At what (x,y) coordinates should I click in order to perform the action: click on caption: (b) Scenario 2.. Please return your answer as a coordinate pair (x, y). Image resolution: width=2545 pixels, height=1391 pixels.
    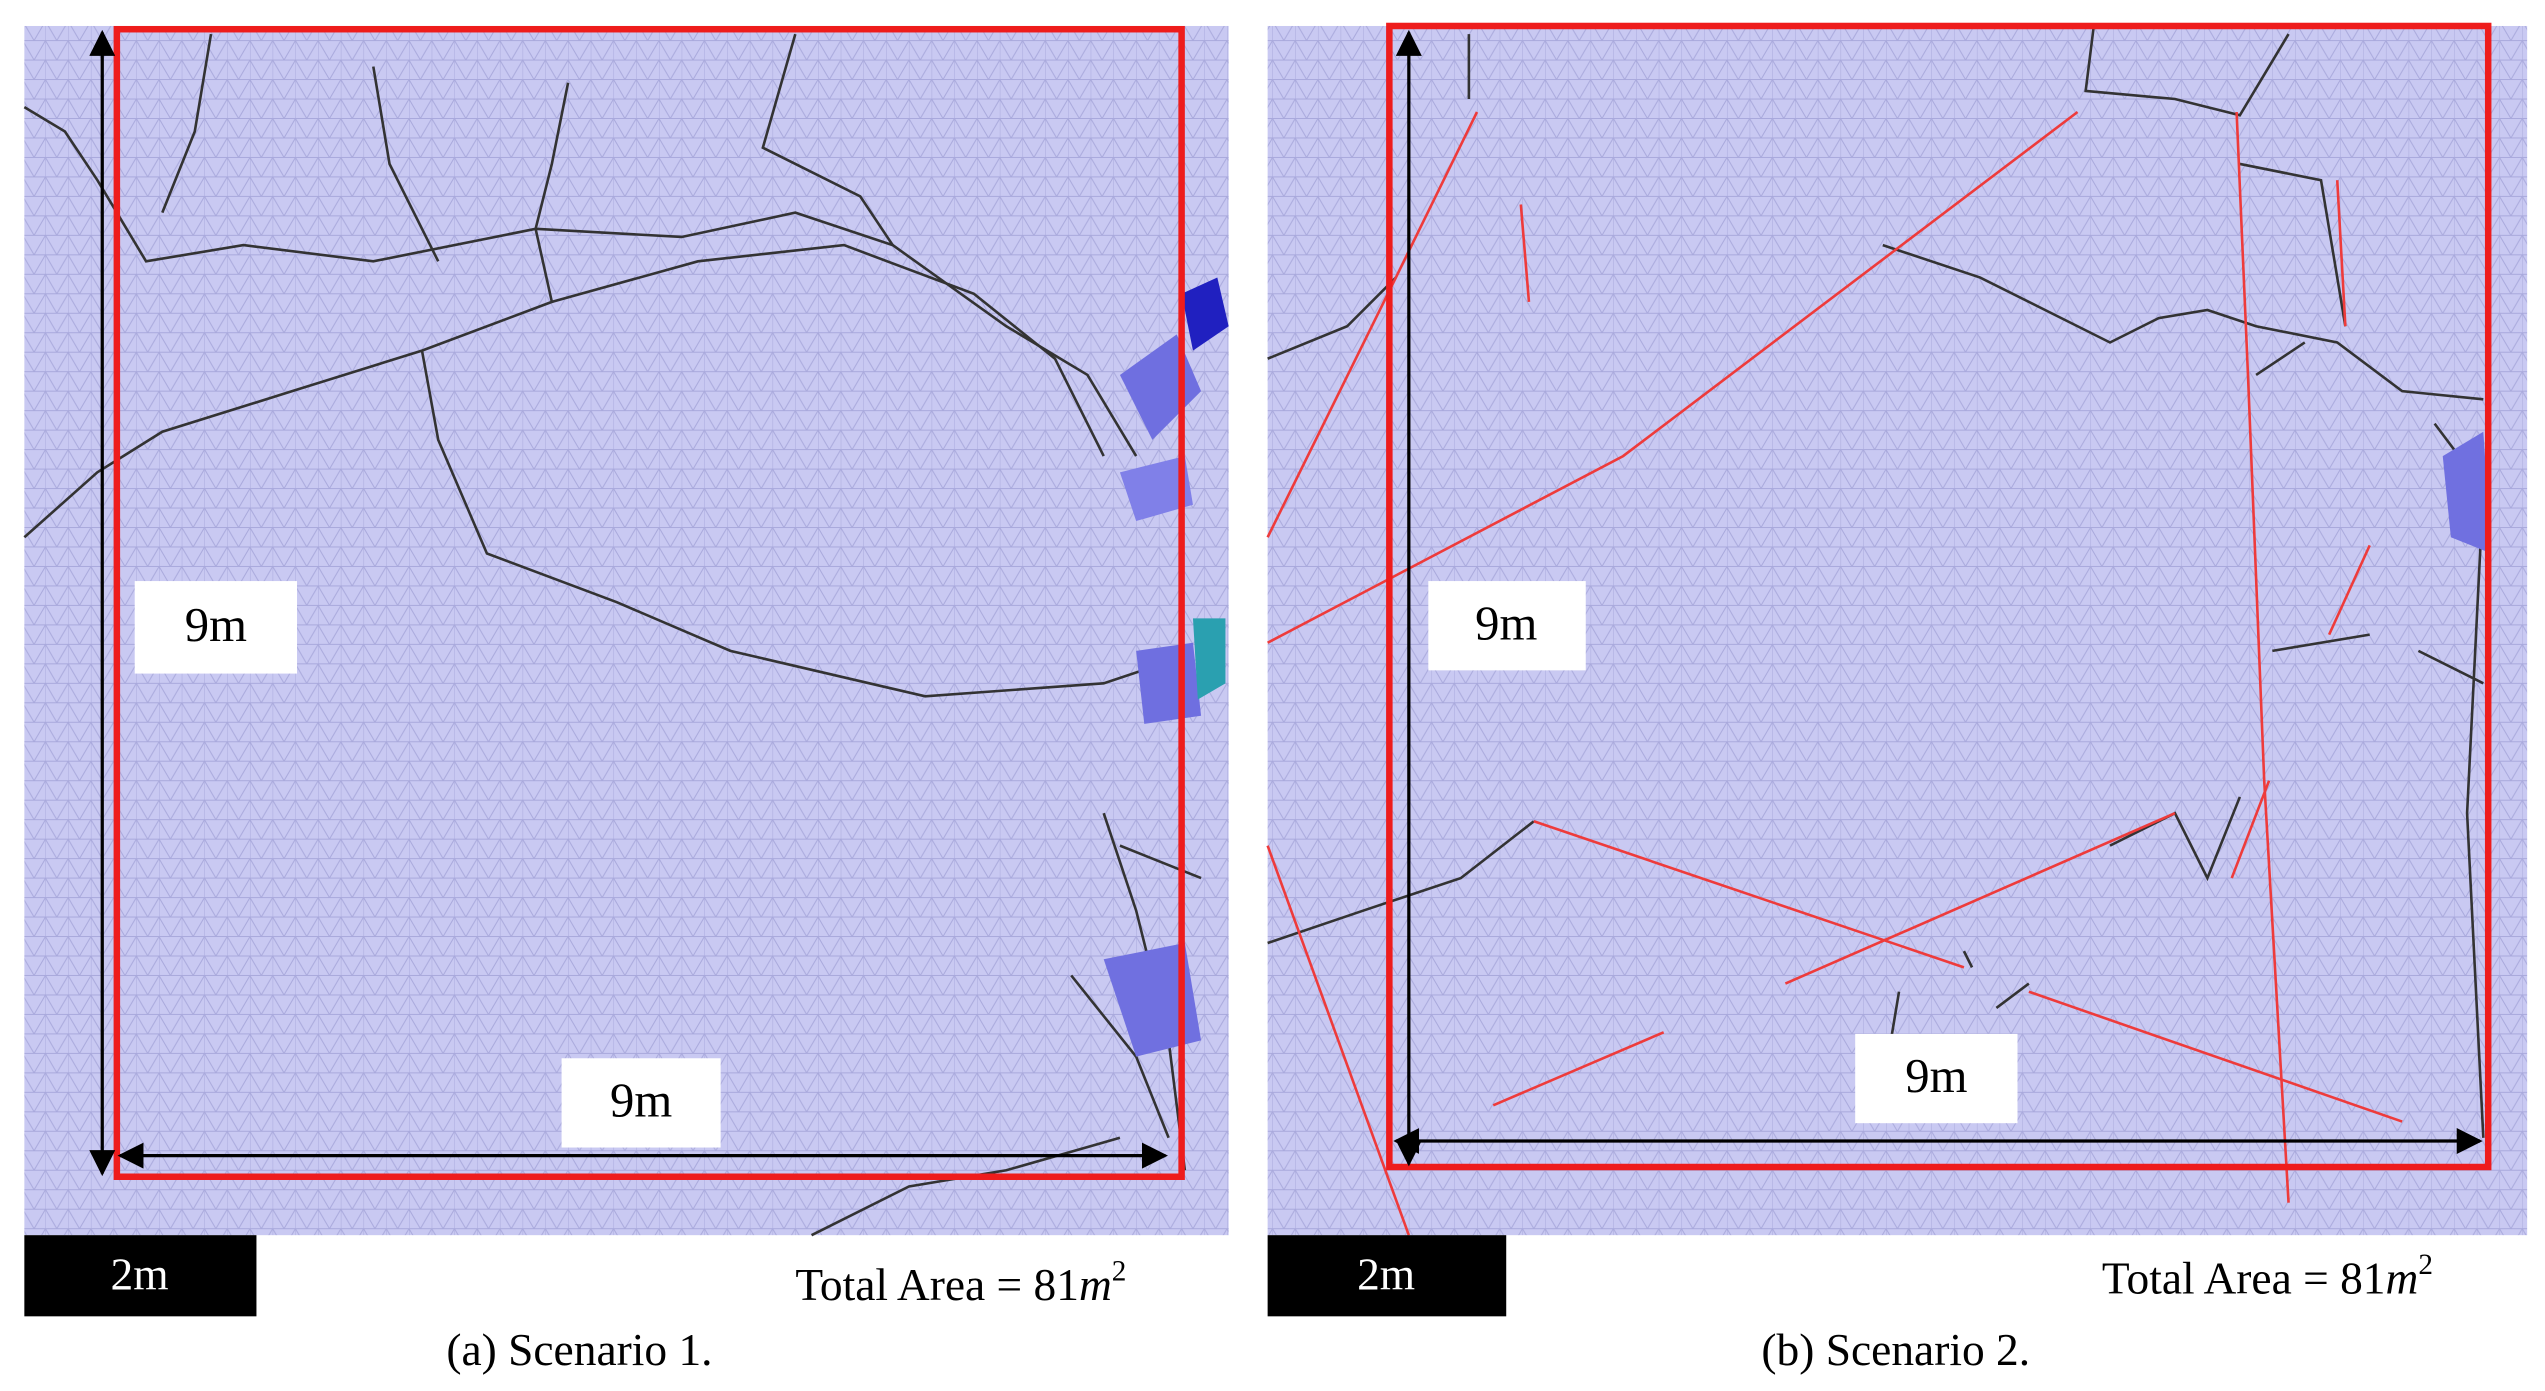
    Looking at the image, I should click on (1895, 1350).